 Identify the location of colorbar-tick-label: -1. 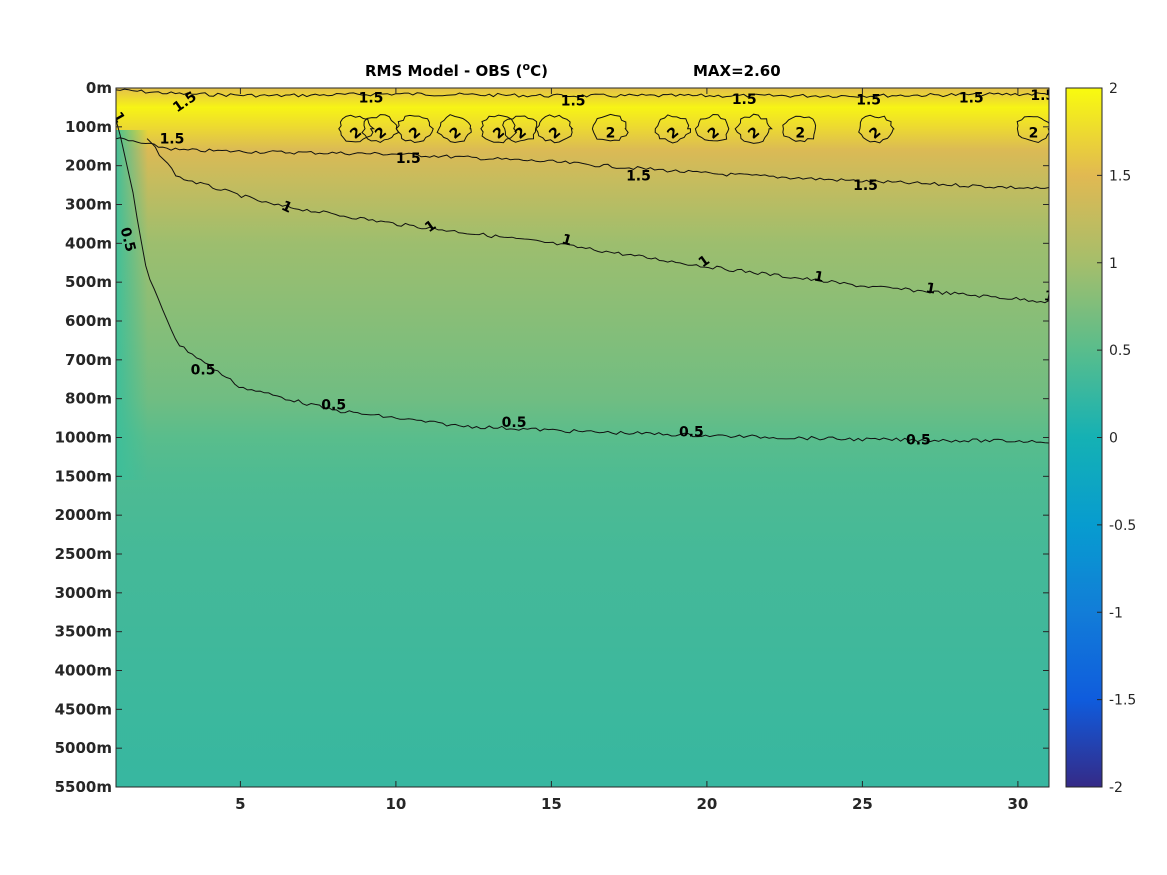
(1116, 613).